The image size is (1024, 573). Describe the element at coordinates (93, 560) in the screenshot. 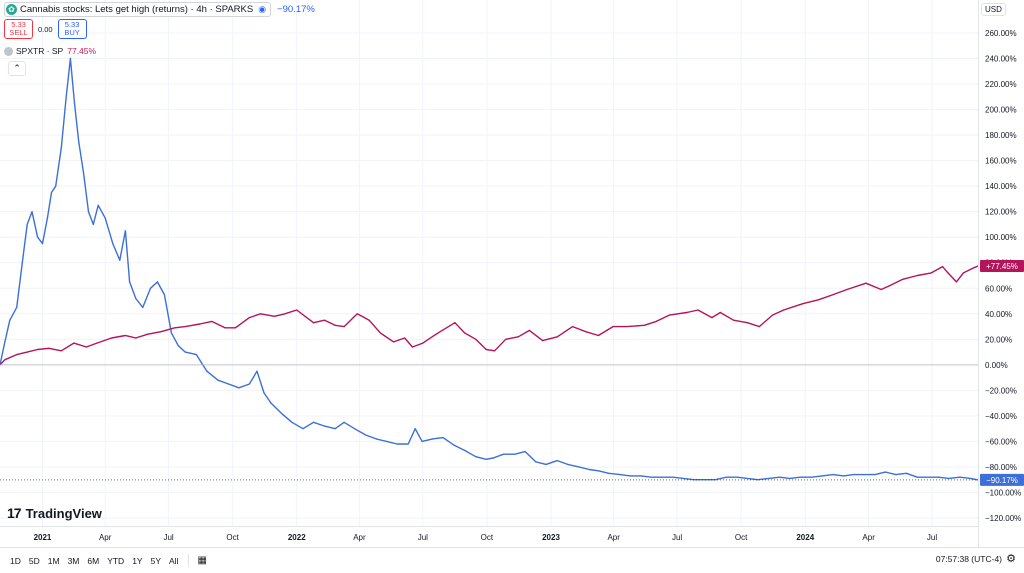

I see `period-button-6m: 6M` at that location.